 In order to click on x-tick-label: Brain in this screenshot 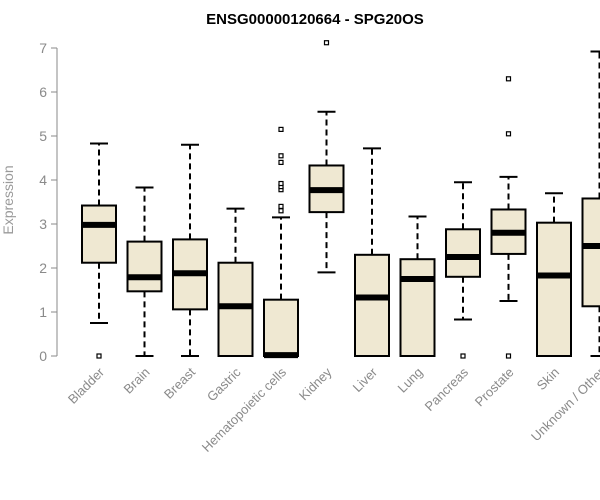, I will do `click(137, 381)`.